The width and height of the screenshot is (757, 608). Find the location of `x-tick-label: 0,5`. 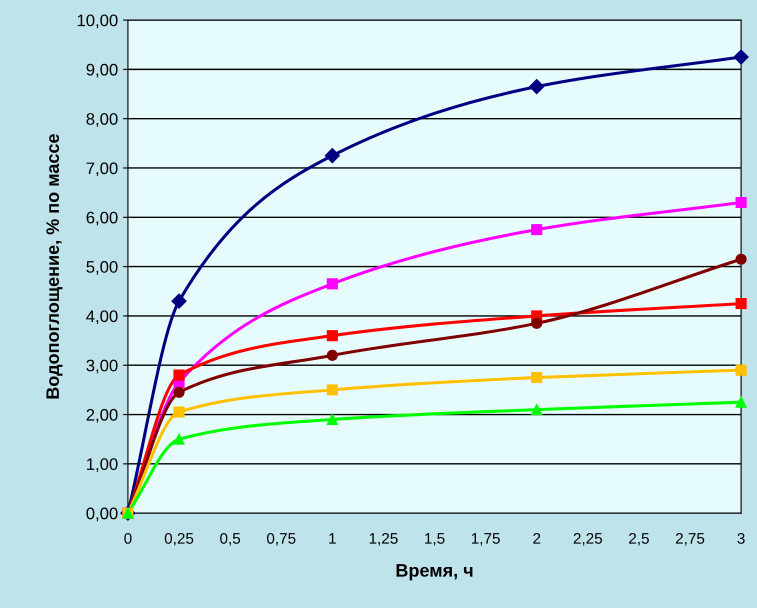

x-tick-label: 0,5 is located at coordinates (230, 539).